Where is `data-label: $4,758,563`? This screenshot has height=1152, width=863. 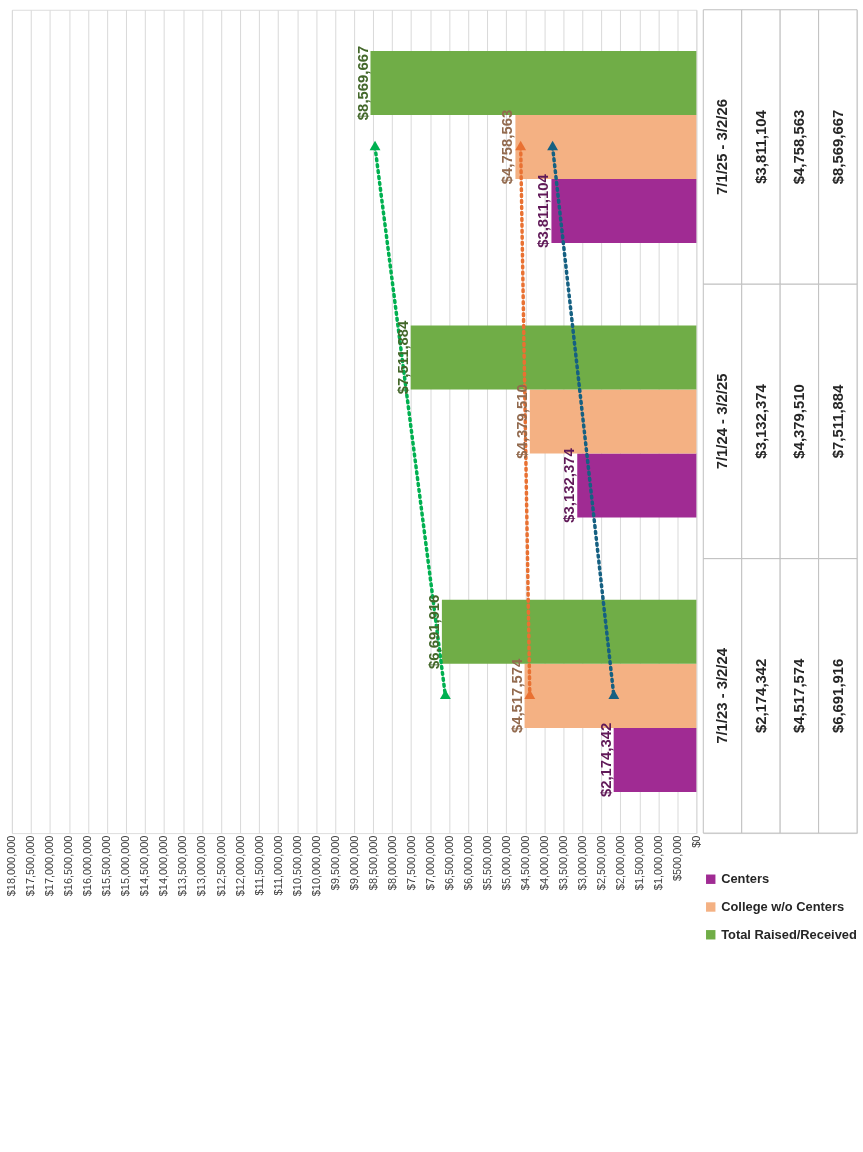 data-label: $4,758,563 is located at coordinates (799, 147).